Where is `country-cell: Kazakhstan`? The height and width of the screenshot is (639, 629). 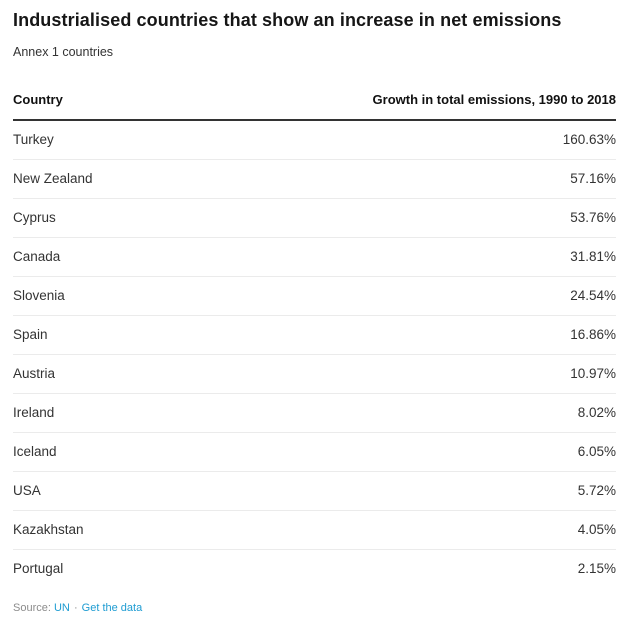 country-cell: Kazakhstan is located at coordinates (87, 530).